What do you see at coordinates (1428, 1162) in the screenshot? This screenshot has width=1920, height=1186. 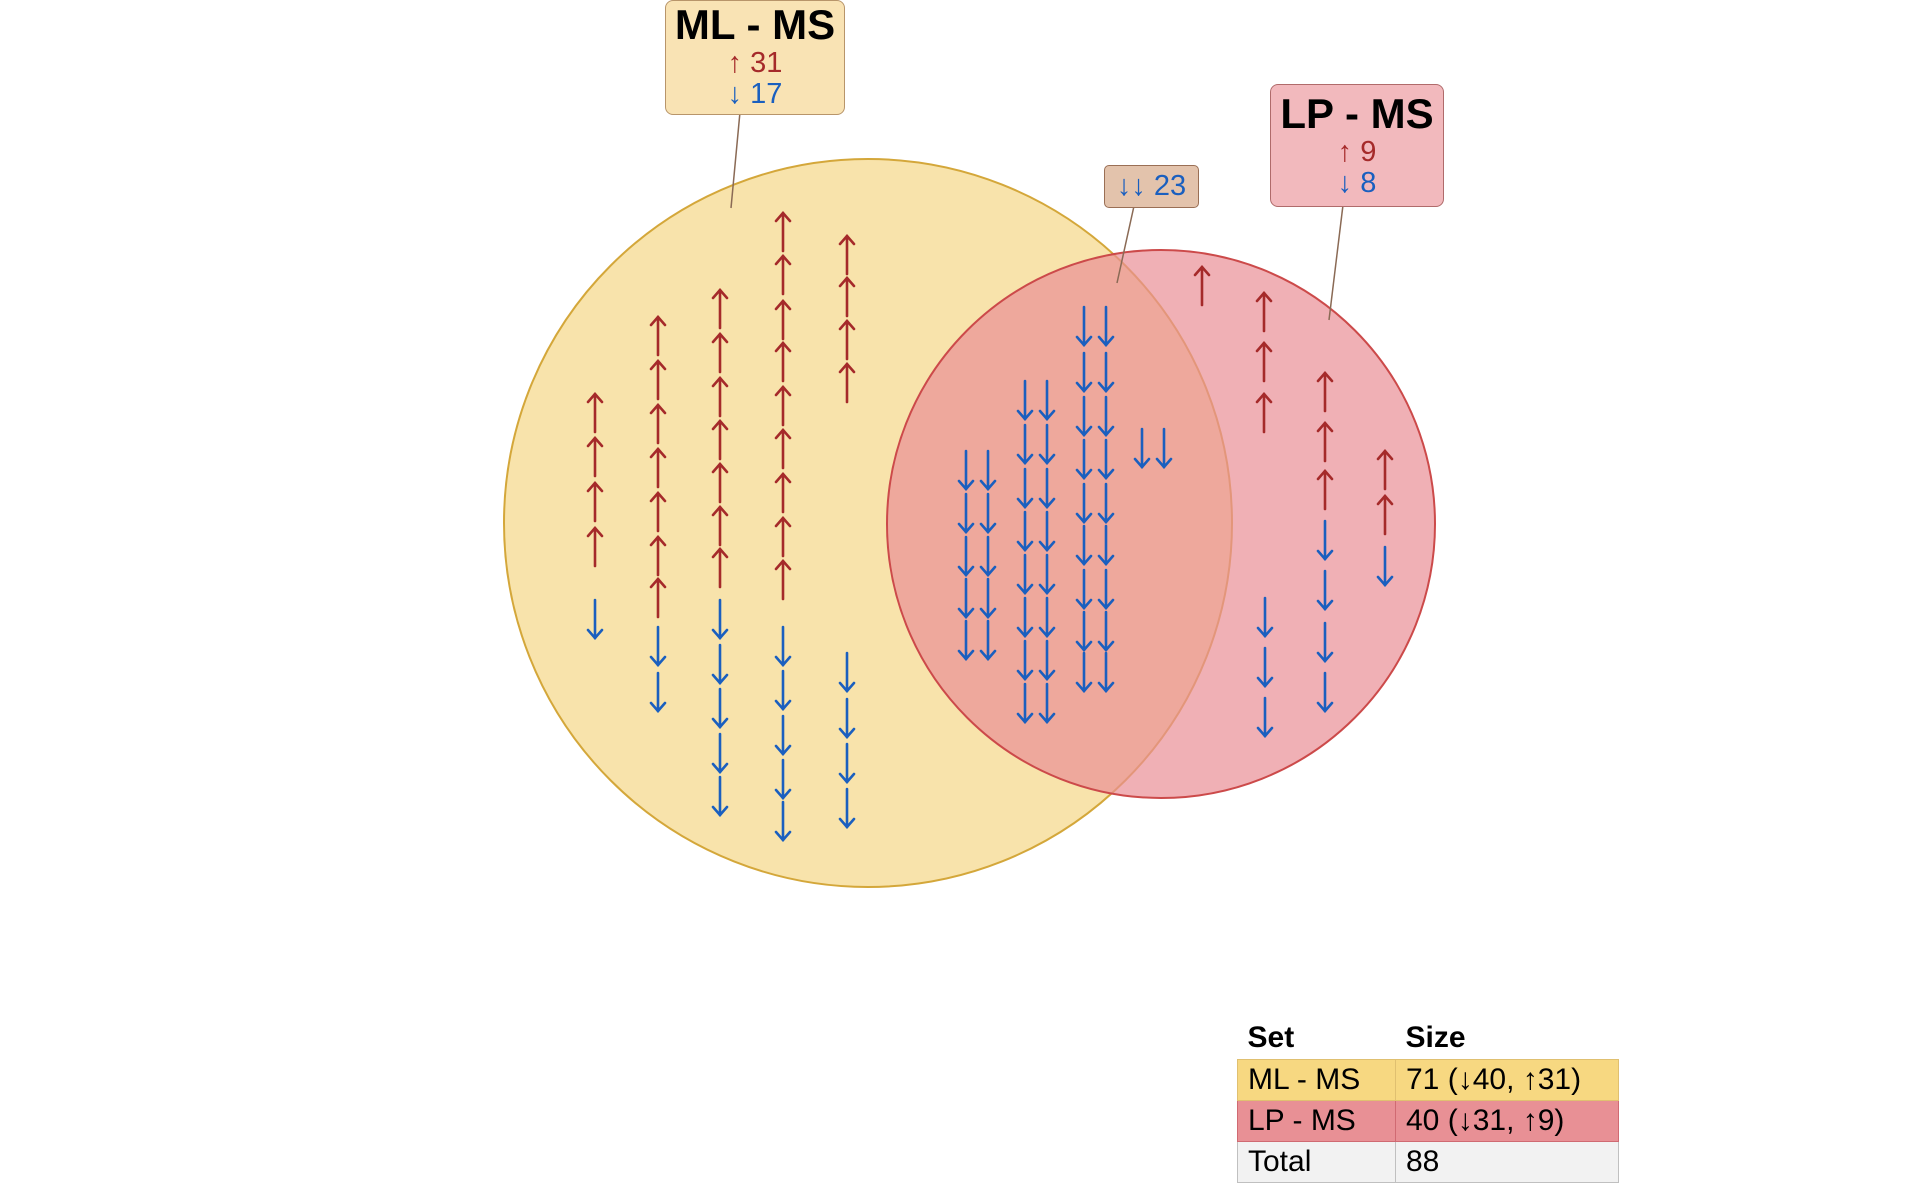 I see `legend-row: Total 88` at bounding box center [1428, 1162].